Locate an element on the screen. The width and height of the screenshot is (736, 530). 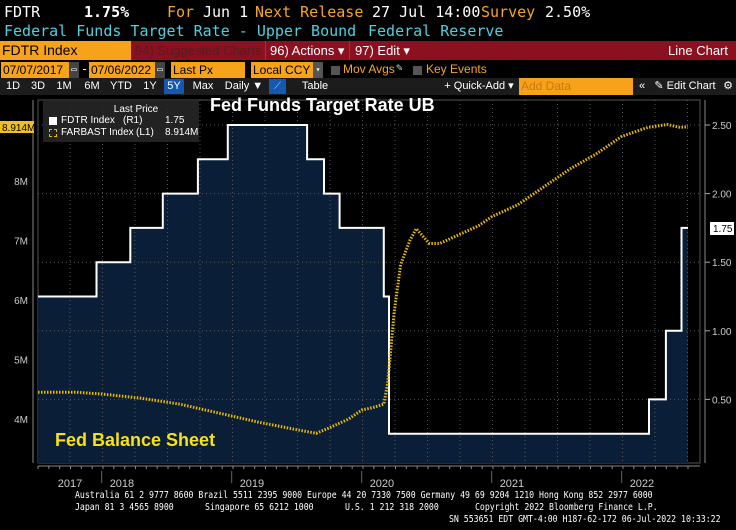
legend-item-farbast: FARBAST Index (L1) 8.914M is located at coordinates (121, 133).